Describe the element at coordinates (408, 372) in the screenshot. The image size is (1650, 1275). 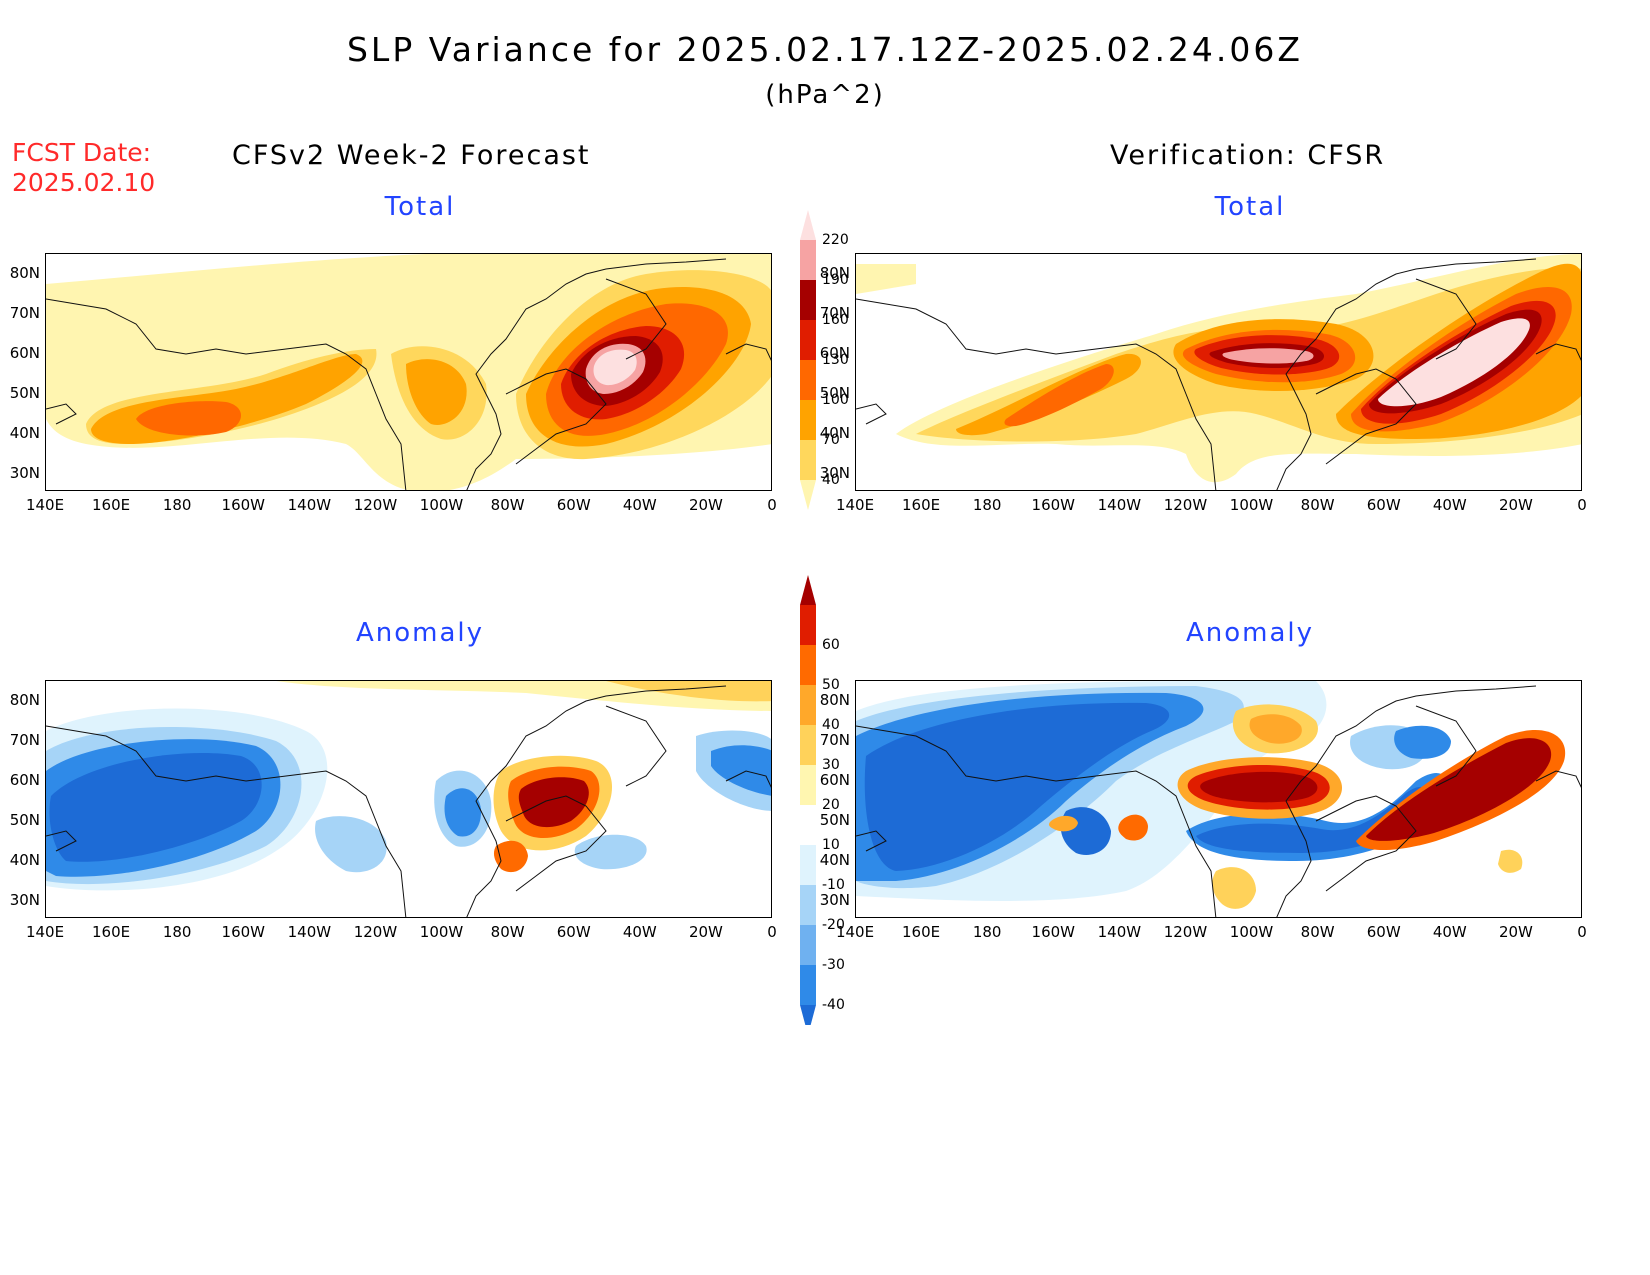
I see `forecast-total-map` at that location.